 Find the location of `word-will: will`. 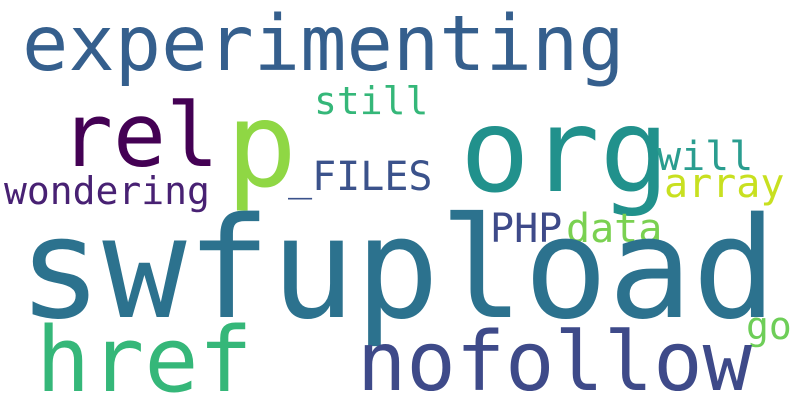

word-will: will is located at coordinates (705, 157).